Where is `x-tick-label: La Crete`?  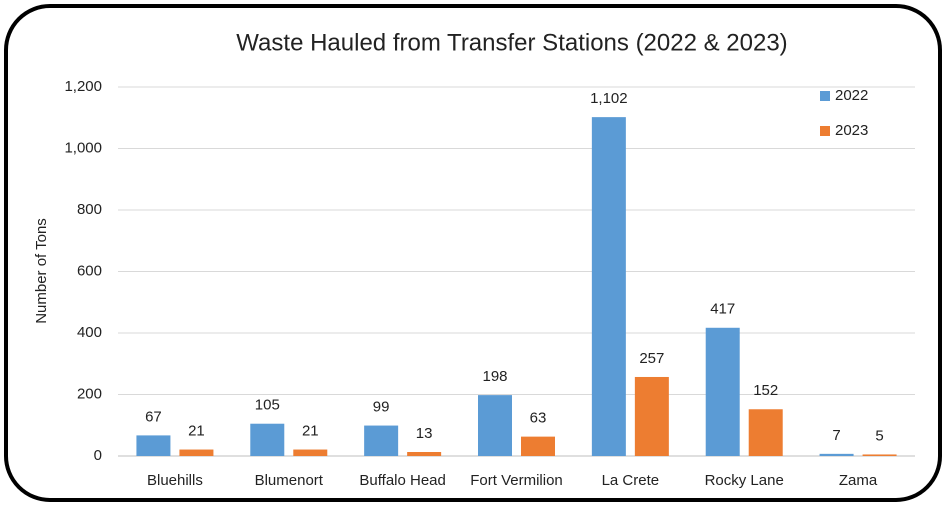
x-tick-label: La Crete is located at coordinates (631, 480).